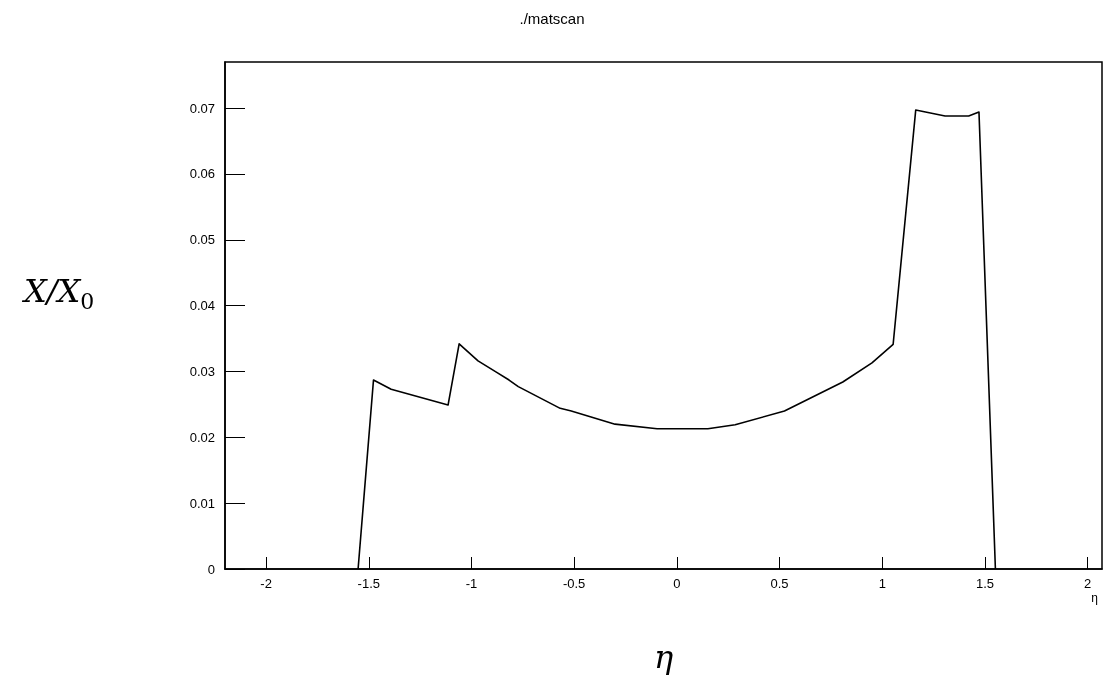 The height and width of the screenshot is (693, 1104). Describe the element at coordinates (1095, 598) in the screenshot. I see `text: η` at that location.